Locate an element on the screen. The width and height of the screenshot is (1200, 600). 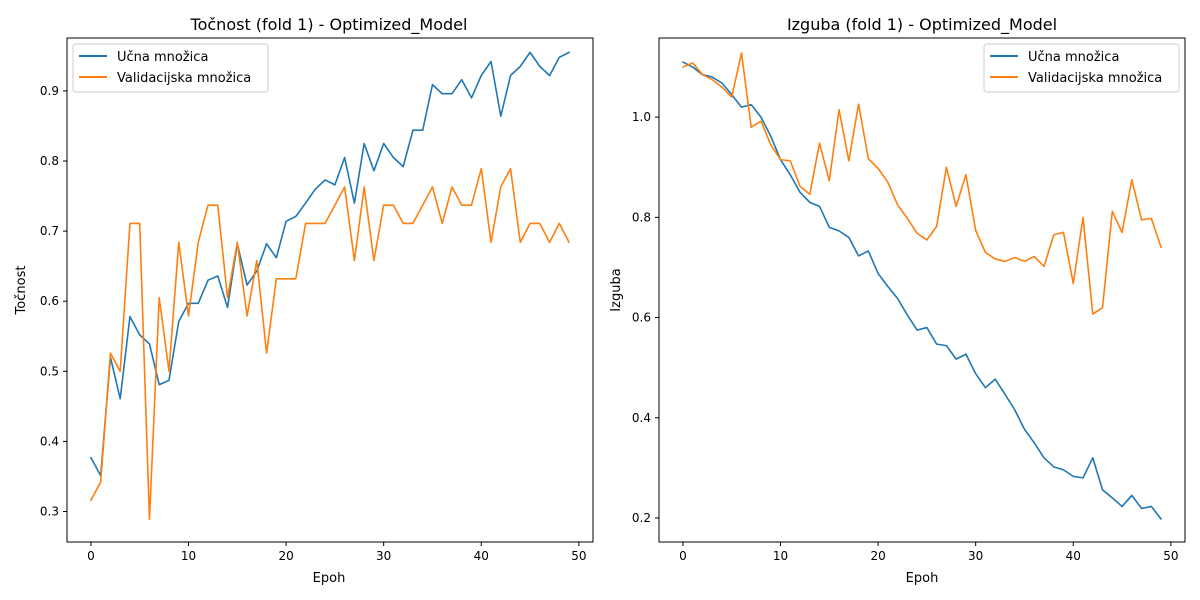
y-tick-label: 0.2 is located at coordinates (641, 518).